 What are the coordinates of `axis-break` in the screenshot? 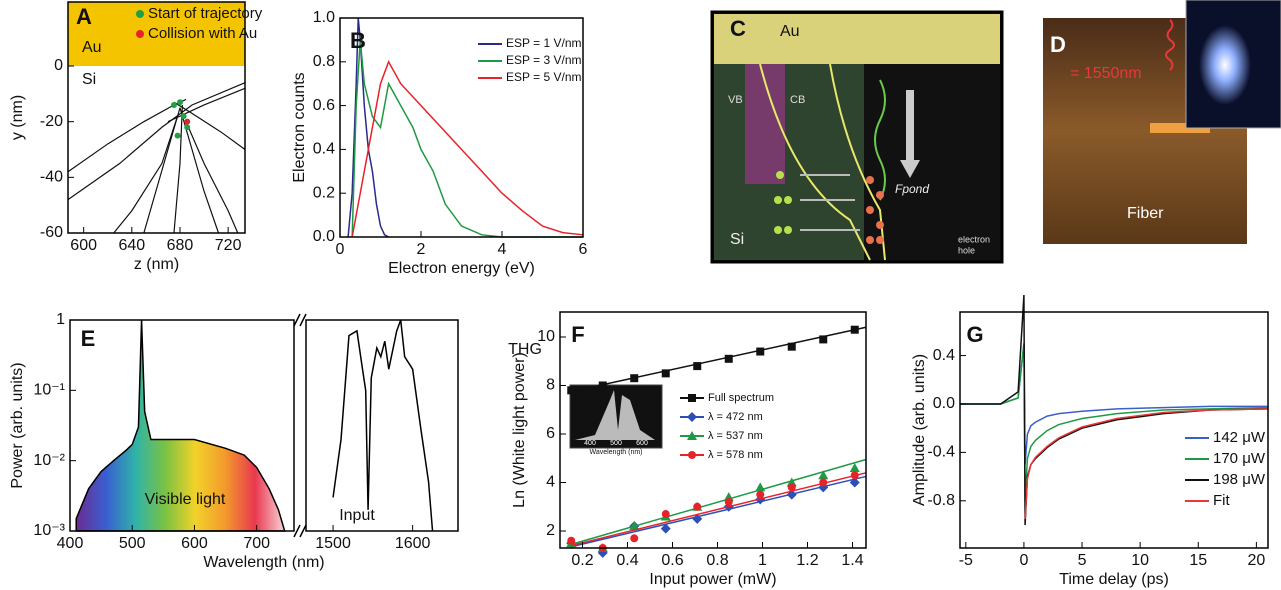 It's located at (300, 425).